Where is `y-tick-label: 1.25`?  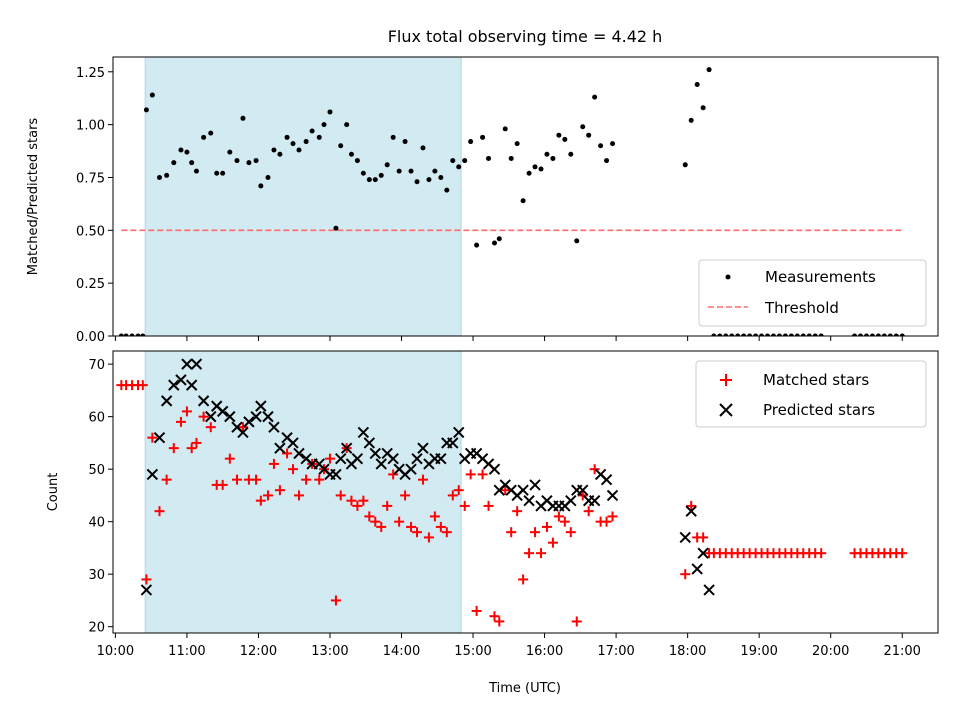 y-tick-label: 1.25 is located at coordinates (90, 73).